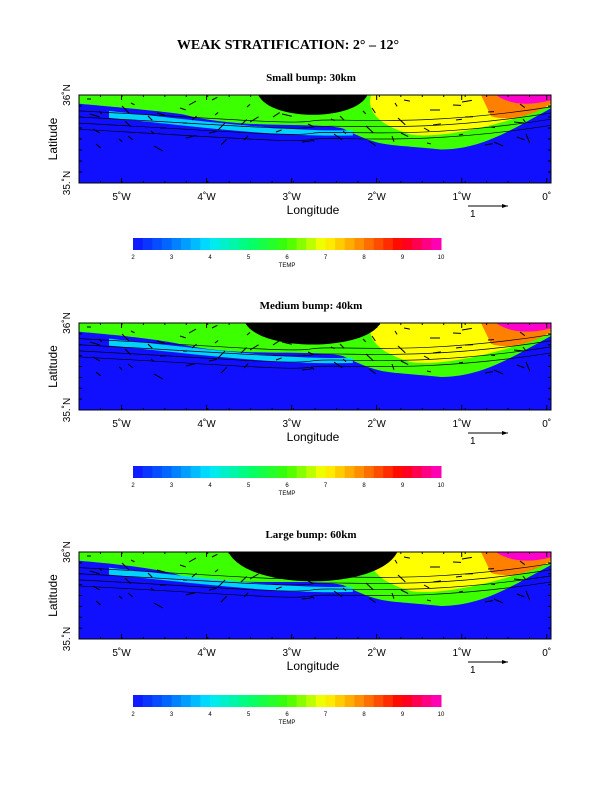 The image size is (612, 792). What do you see at coordinates (210, 715) in the screenshot?
I see `colorbar-tick-label: 4` at bounding box center [210, 715].